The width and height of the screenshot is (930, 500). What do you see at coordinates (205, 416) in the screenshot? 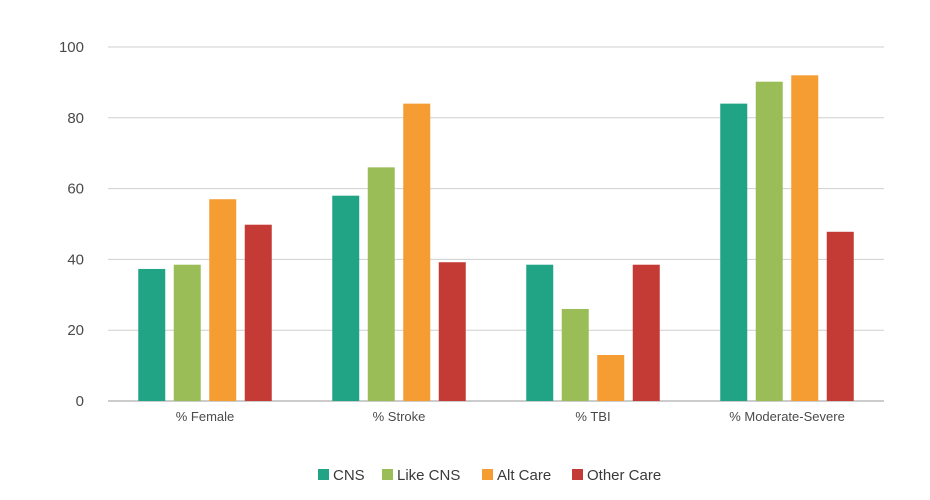
I see `x-category-label: % Female` at bounding box center [205, 416].